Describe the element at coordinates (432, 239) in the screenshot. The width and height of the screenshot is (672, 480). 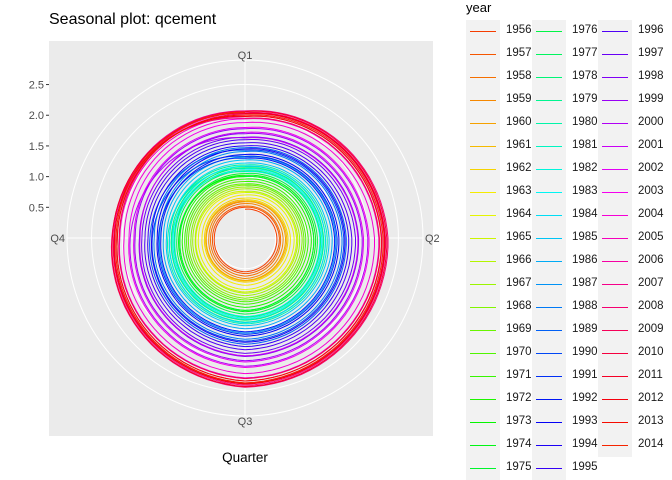
I see `quarter-label-q2: Q2` at that location.